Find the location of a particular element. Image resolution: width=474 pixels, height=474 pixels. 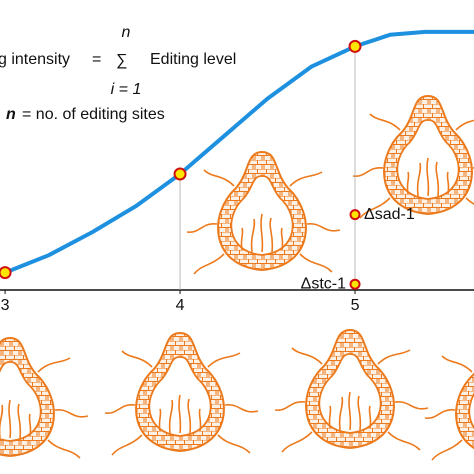

formula-lhs: g intensity is located at coordinates (35, 59).